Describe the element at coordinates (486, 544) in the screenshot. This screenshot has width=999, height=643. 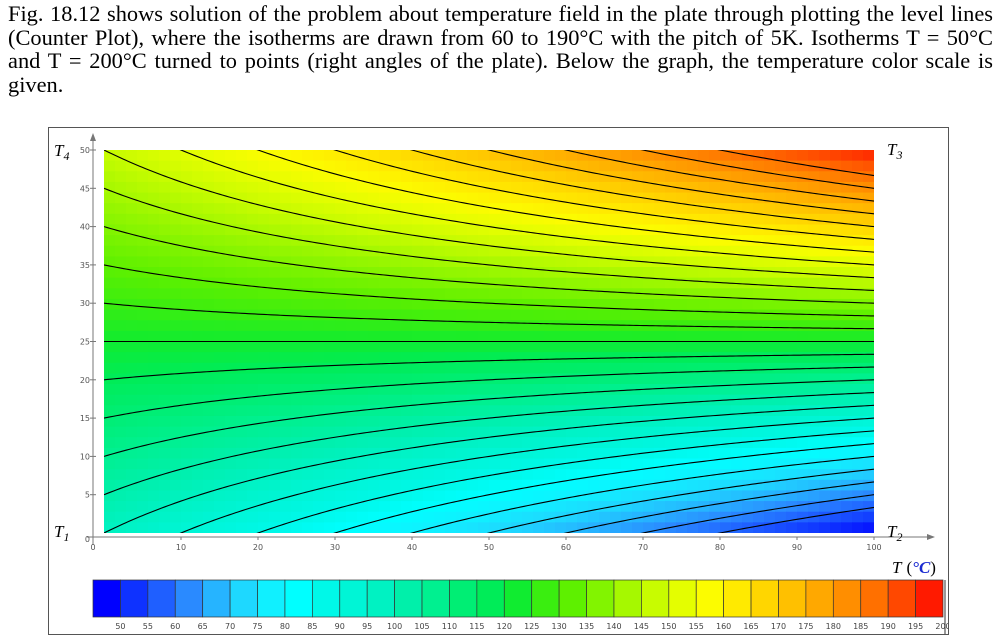
I see `x-tick-labels: 0 10 20 30 40 50 60 70 80 90 100` at that location.